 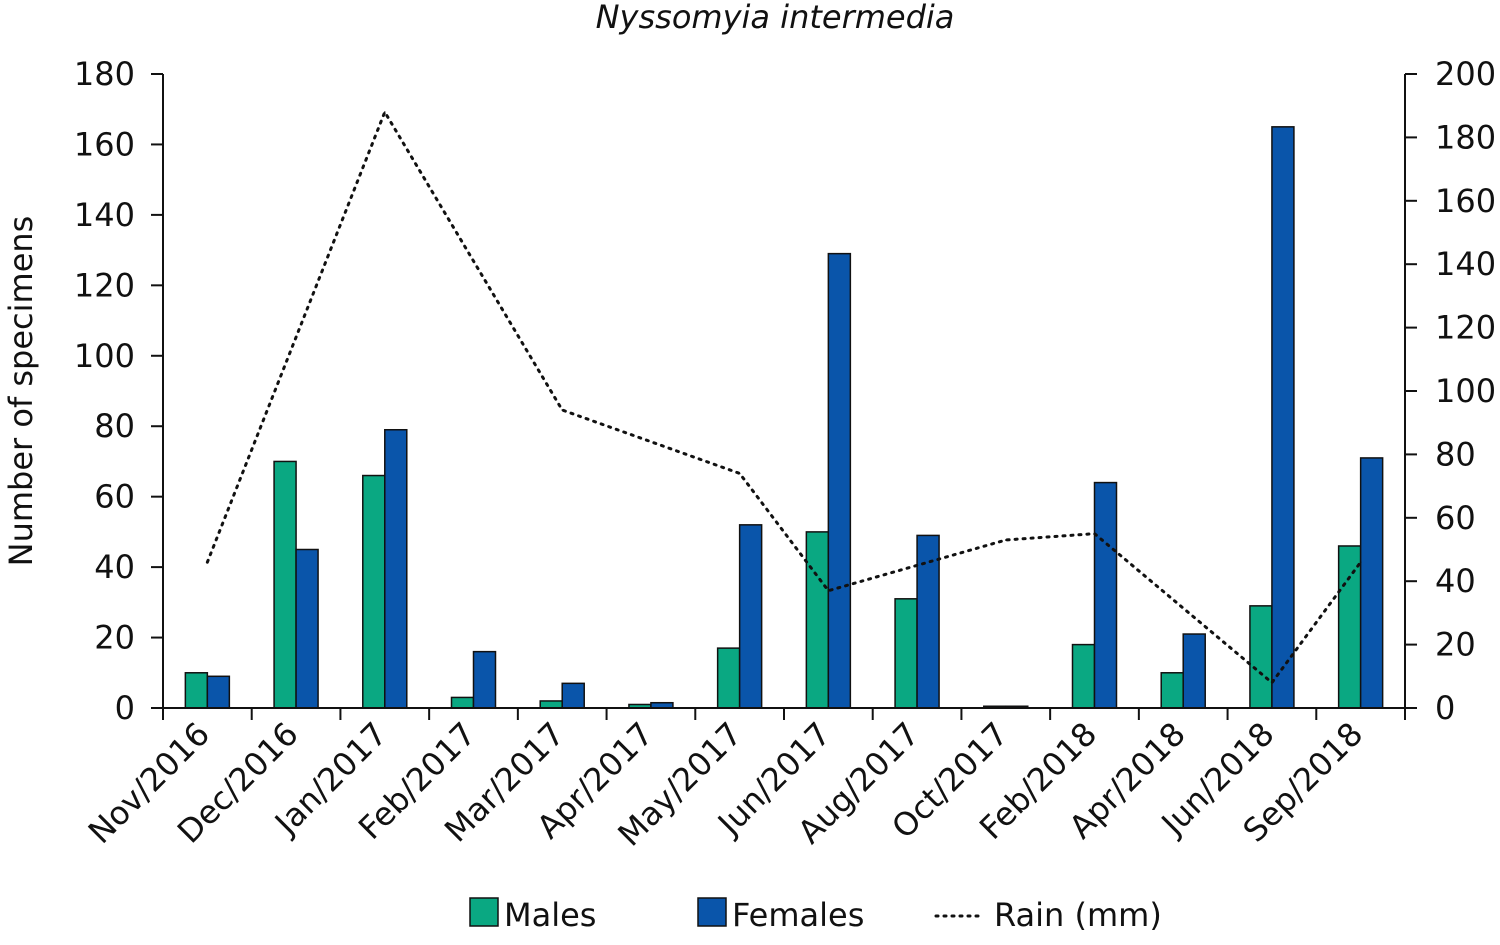 I want to click on y2-tick-label-6: 120, so click(x=1465, y=328).